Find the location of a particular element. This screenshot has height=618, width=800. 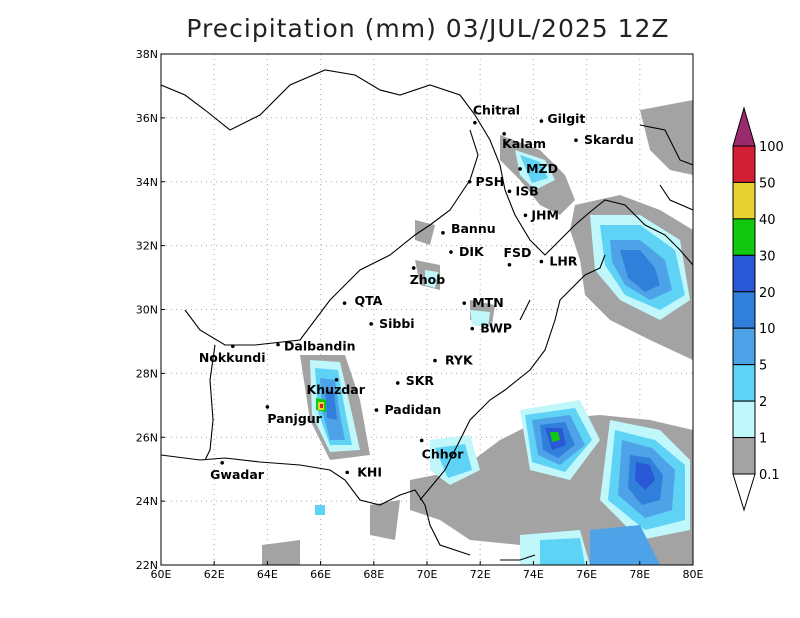

city-label: Khuzdar is located at coordinates (336, 389).